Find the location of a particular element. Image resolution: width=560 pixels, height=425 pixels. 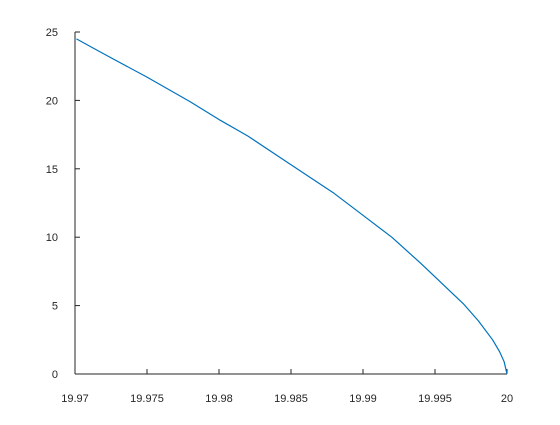

x-tick-label: 19.985 is located at coordinates (291, 399).